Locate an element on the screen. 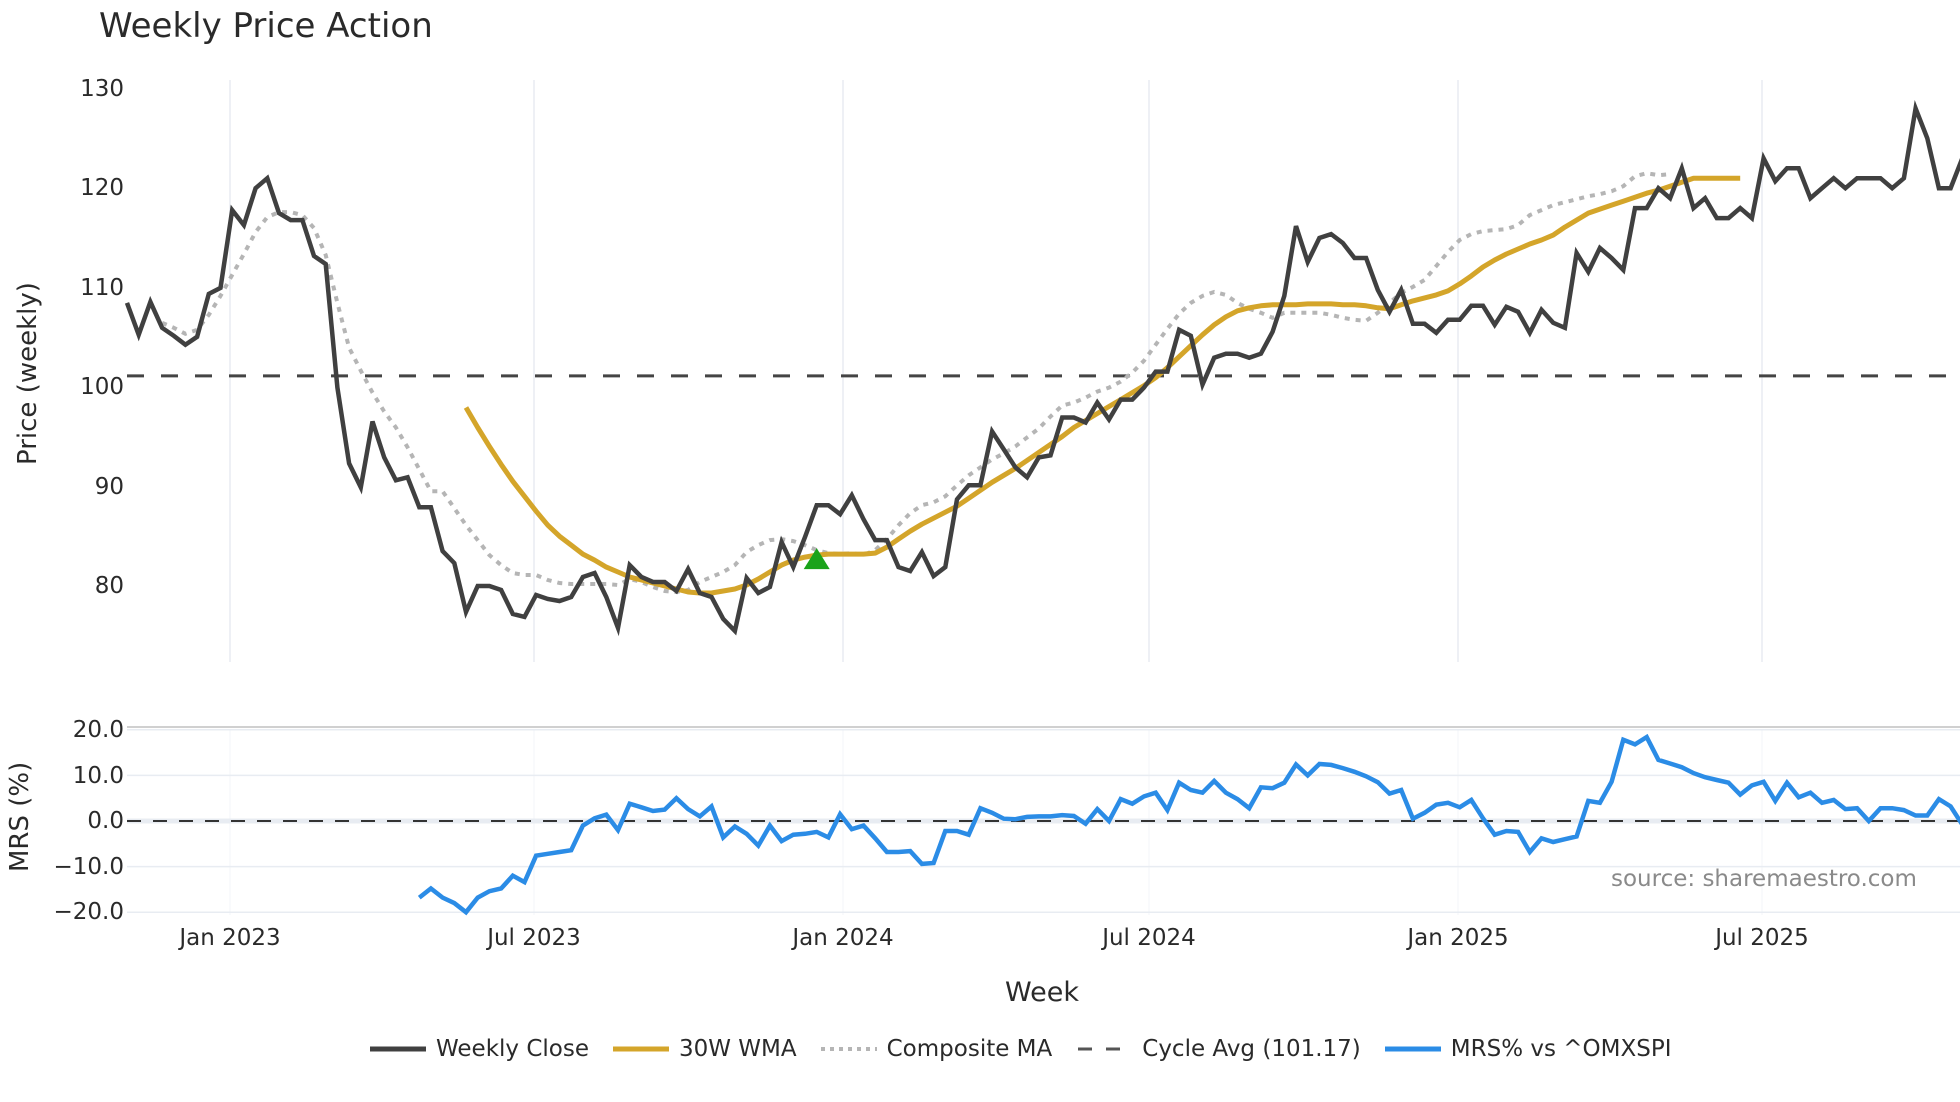 The width and height of the screenshot is (1960, 1102). dotted-line-icon is located at coordinates (849, 1049).